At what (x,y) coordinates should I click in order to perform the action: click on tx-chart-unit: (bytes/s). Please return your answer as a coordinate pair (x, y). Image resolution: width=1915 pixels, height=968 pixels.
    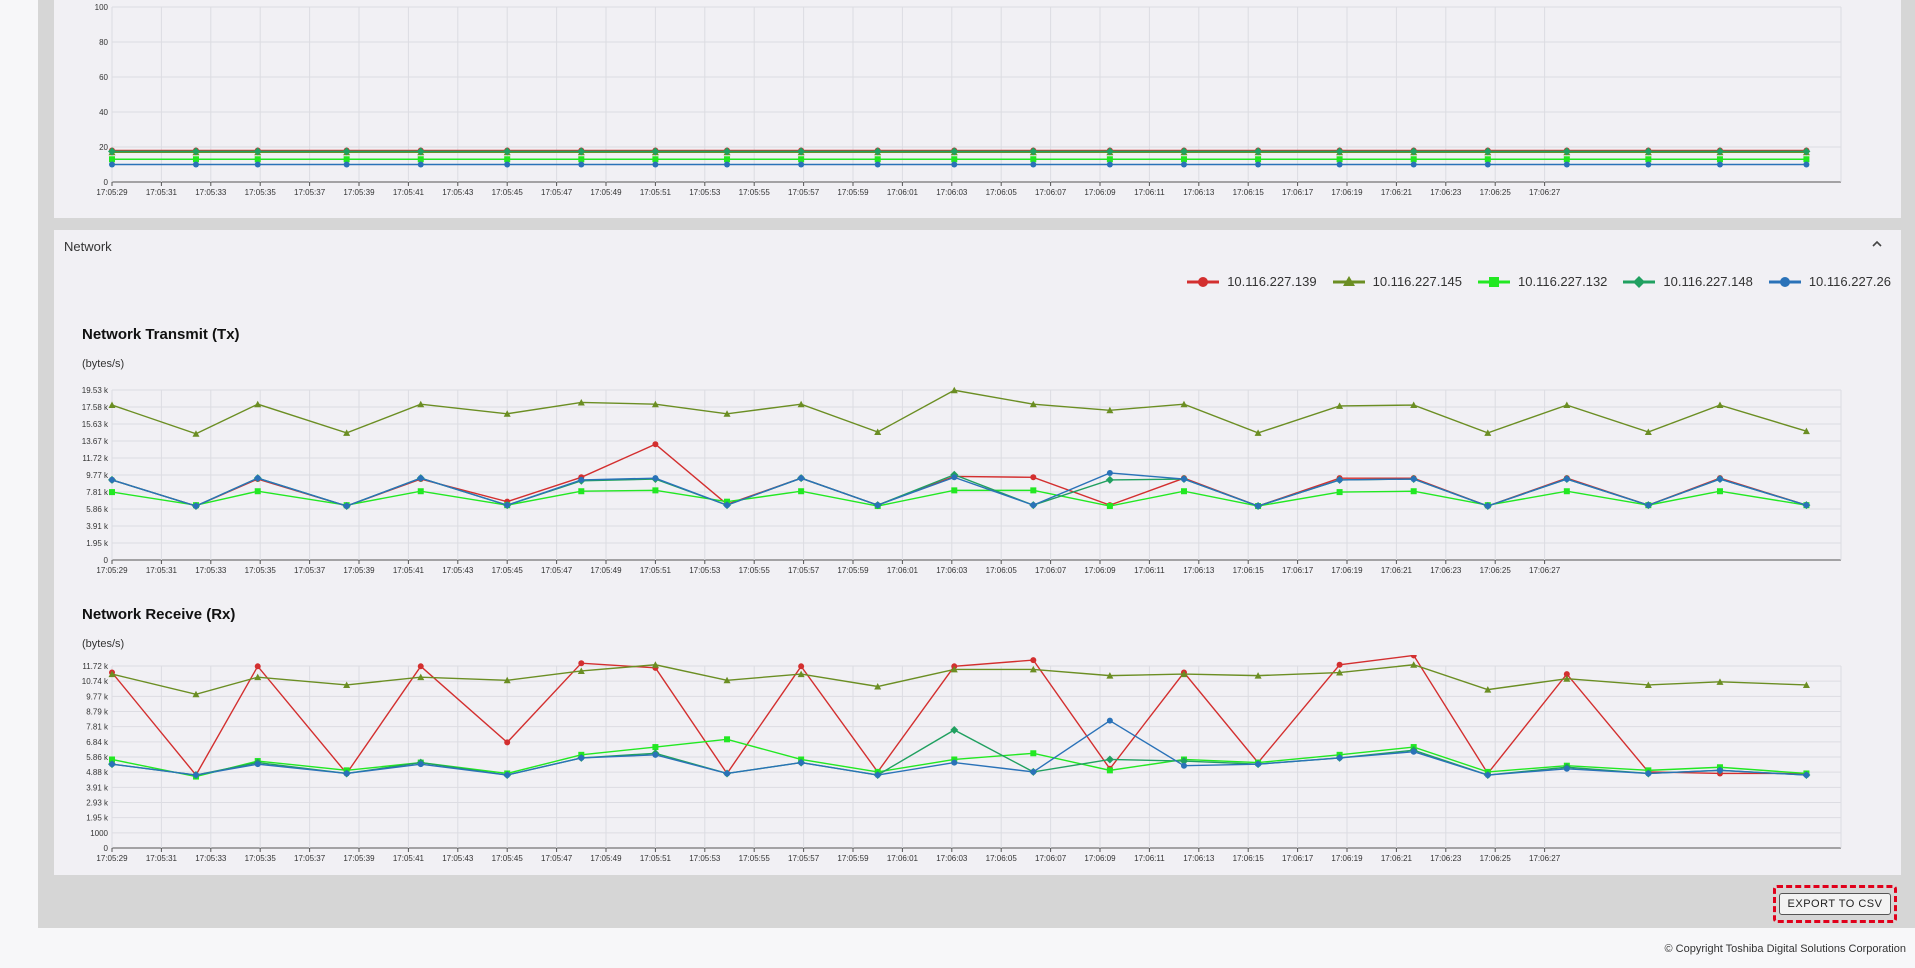
    Looking at the image, I should click on (103, 364).